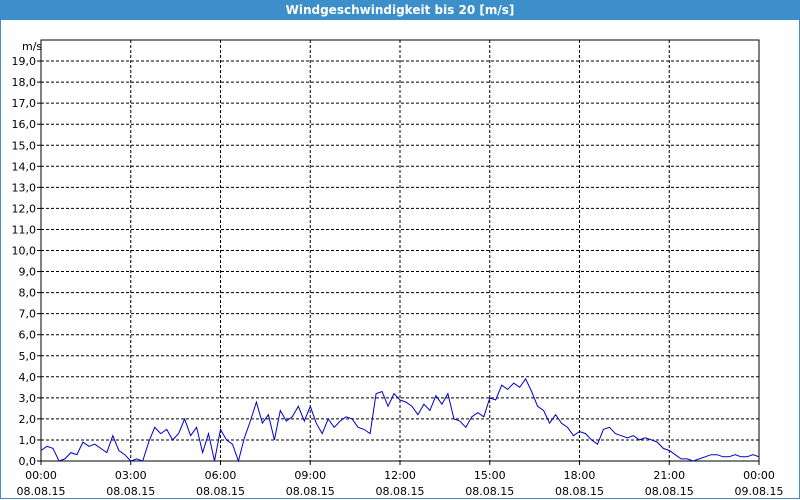 This screenshot has width=800, height=500. I want to click on x-tick-time-label: 18:00, so click(580, 475).